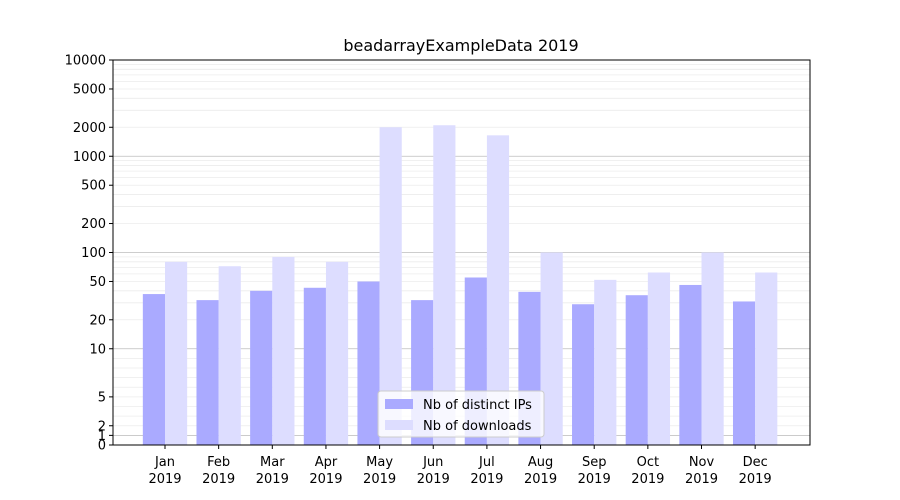 This screenshot has width=900, height=500. Describe the element at coordinates (85, 61) in the screenshot. I see `y-tick-label: 10000` at that location.